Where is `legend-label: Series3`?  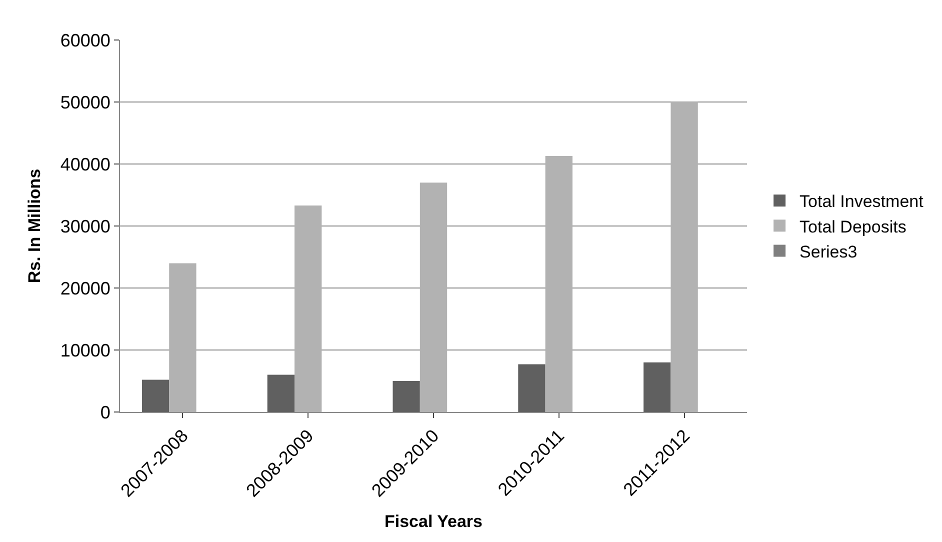
legend-label: Series3 is located at coordinates (829, 252).